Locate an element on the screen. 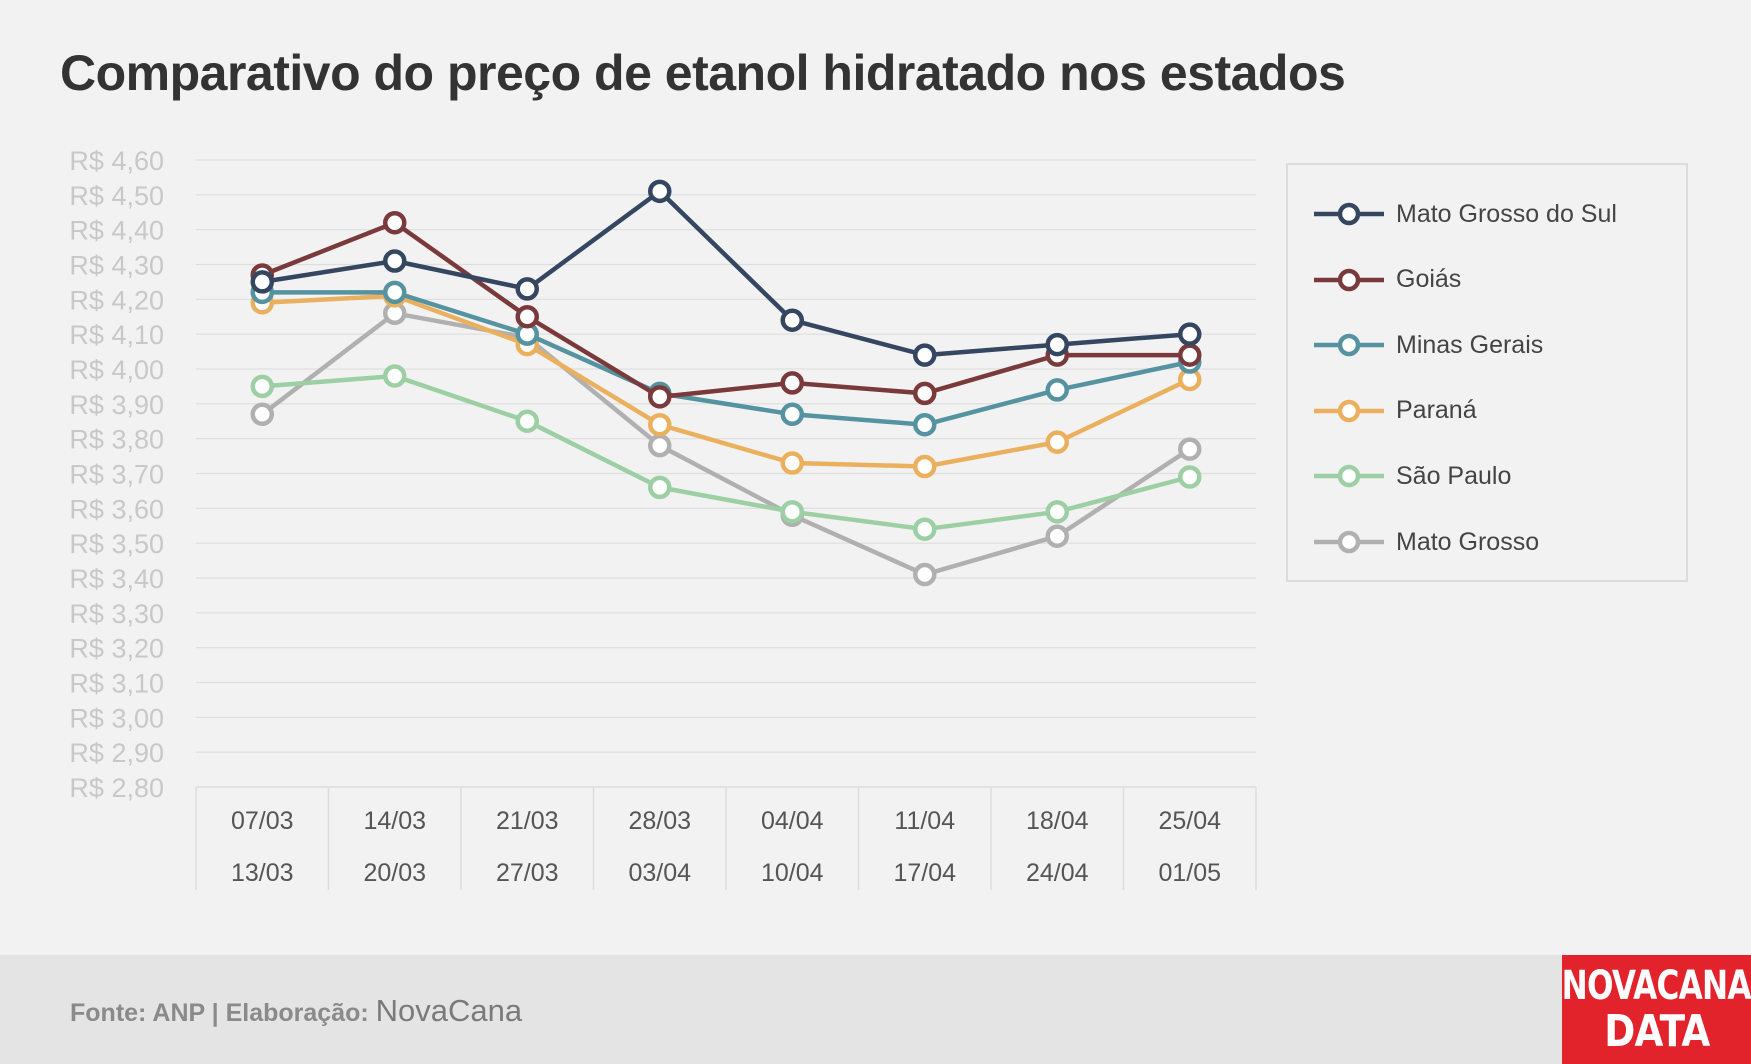 The image size is (1751, 1064). y-tick-label: R$ 2,90 is located at coordinates (116, 753).